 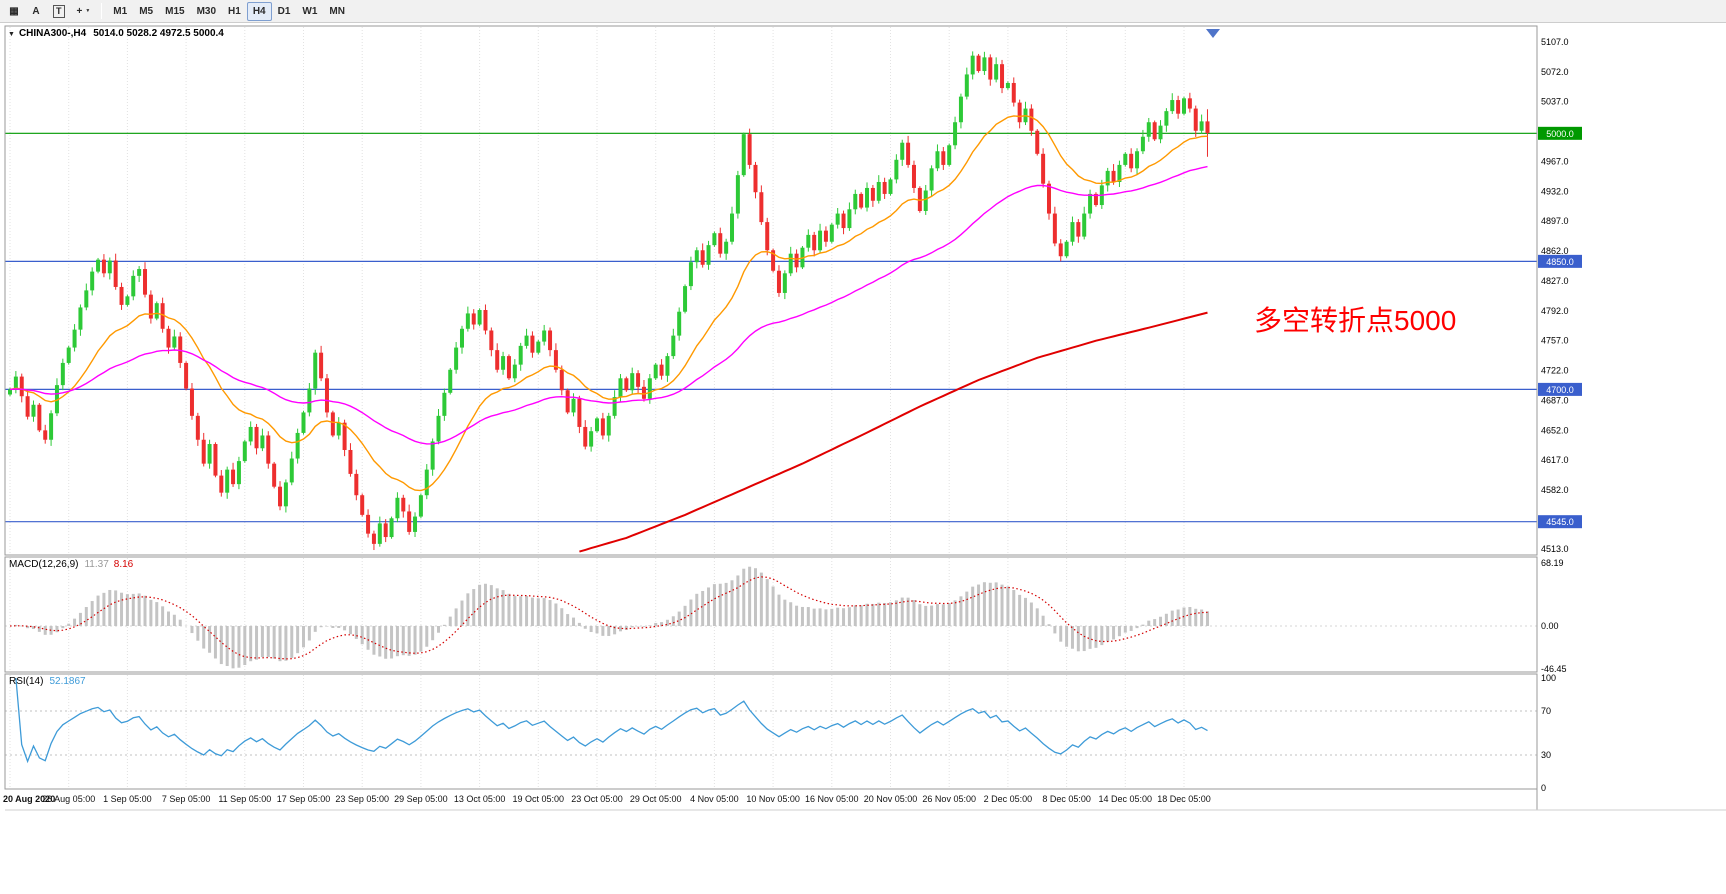 What do you see at coordinates (863, 11) in the screenshot?
I see `main-toolbar: ▦ A T + ▼ M1 M5 M15 M30 H1 H4 D1 W1 MN` at bounding box center [863, 11].